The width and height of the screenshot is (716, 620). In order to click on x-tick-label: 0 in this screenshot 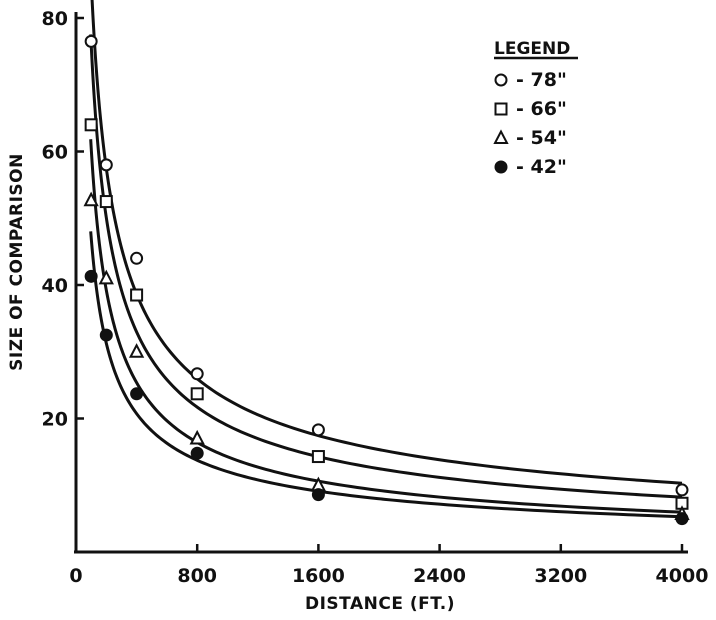, I will do `click(75, 576)`.